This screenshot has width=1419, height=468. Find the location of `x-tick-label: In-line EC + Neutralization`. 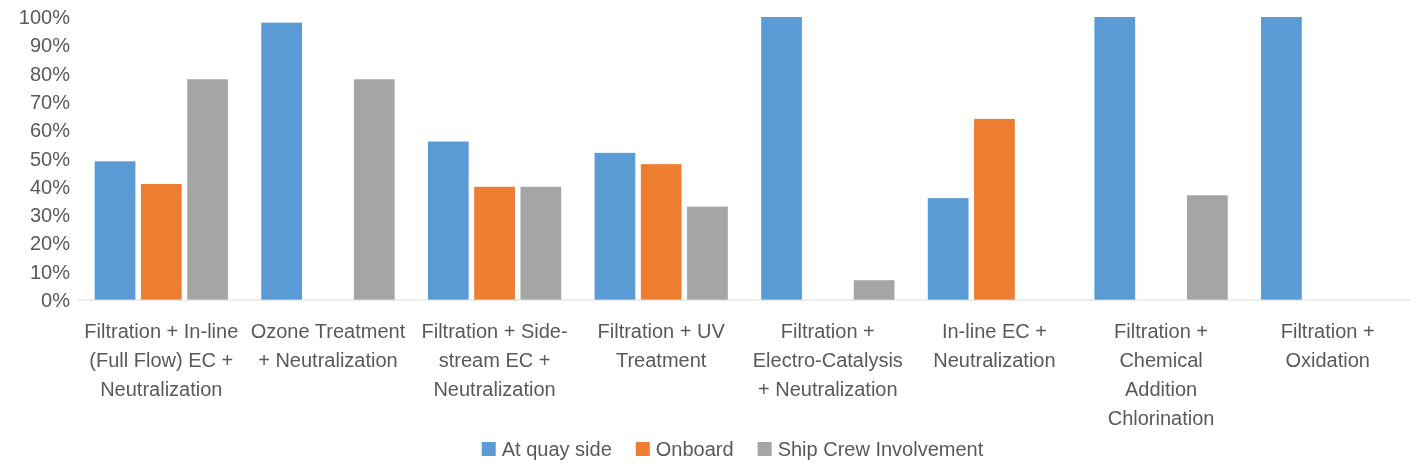

x-tick-label: In-line EC + Neutralization is located at coordinates (994, 345).